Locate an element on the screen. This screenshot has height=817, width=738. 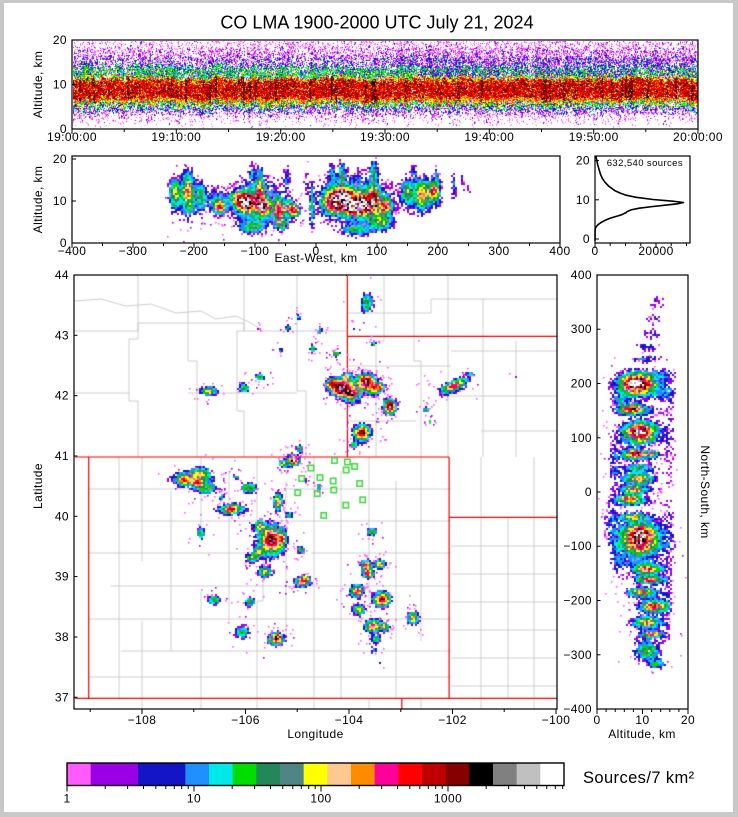
svg-text: 43 is located at coordinates (62, 335).